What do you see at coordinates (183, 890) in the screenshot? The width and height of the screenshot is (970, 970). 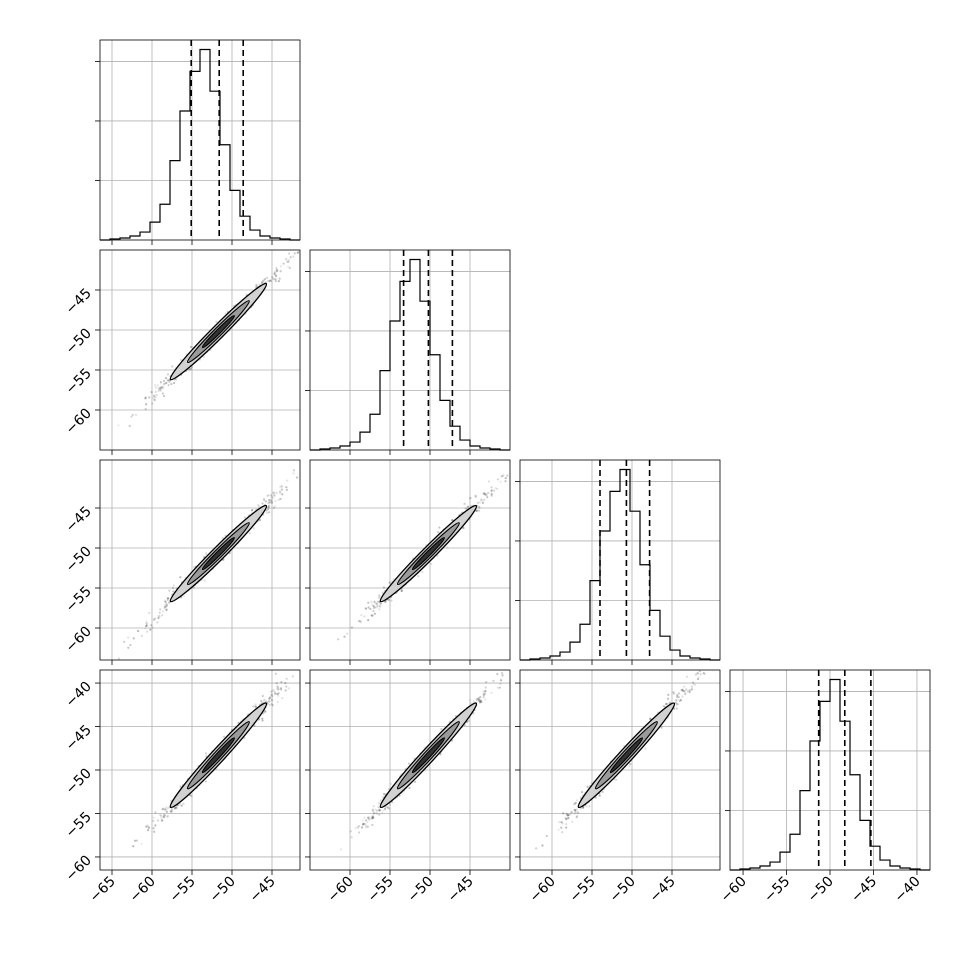 I see `x-tick-label: −55` at bounding box center [183, 890].